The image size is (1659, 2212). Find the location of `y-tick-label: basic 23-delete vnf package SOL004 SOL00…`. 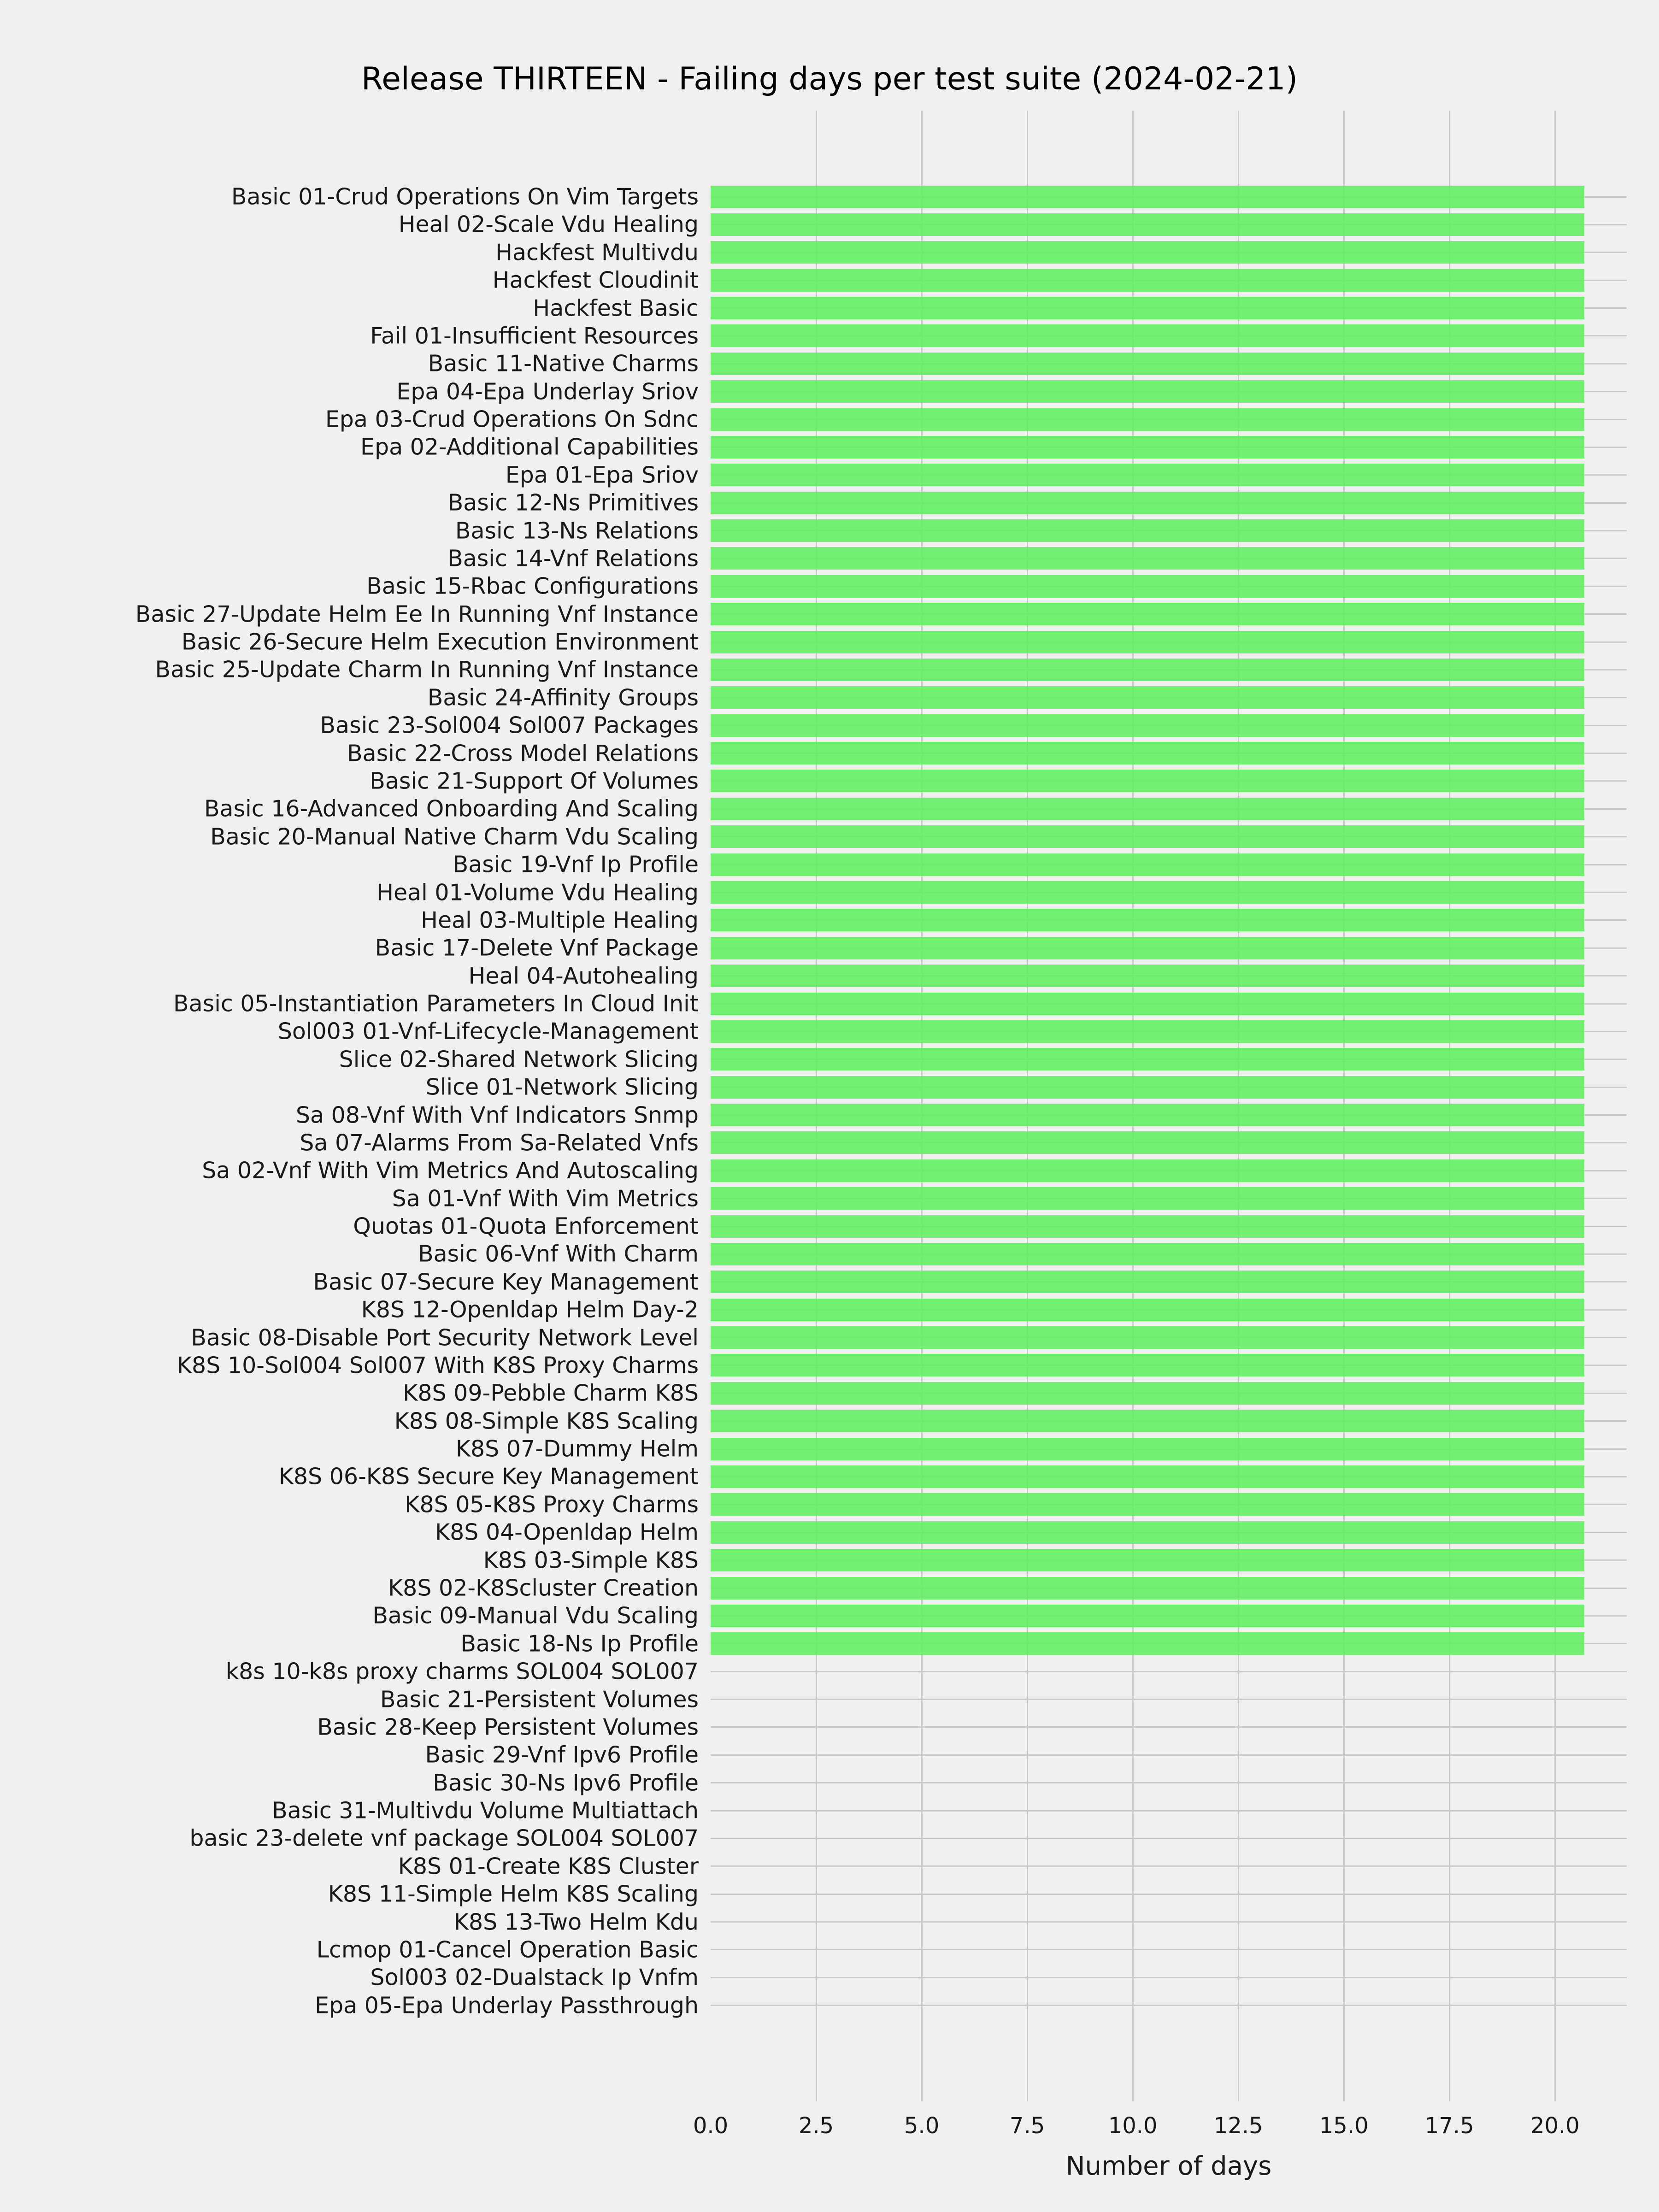

y-tick-label: basic 23-delete vnf package SOL004 SOL00… is located at coordinates (444, 1838).